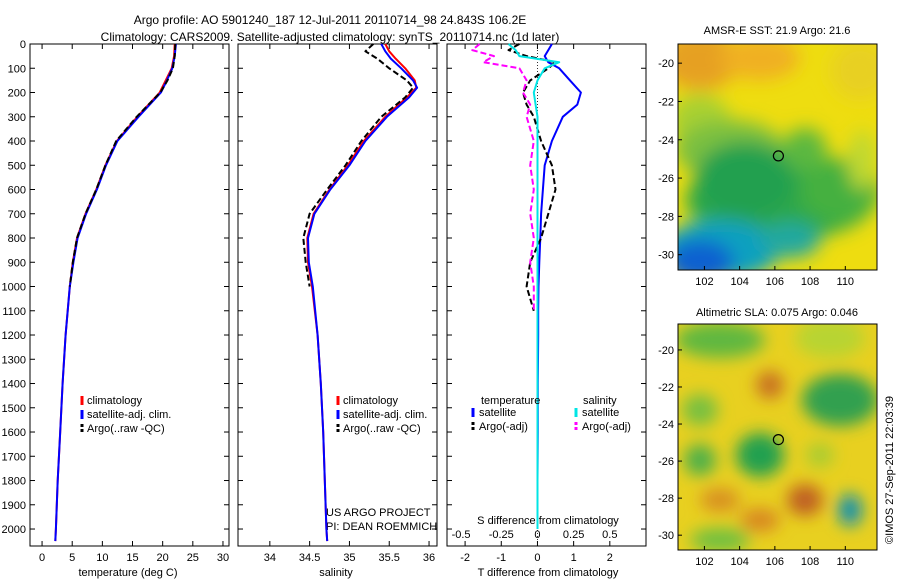  I want to click on difference-xtick-label: 0, so click(537, 558).